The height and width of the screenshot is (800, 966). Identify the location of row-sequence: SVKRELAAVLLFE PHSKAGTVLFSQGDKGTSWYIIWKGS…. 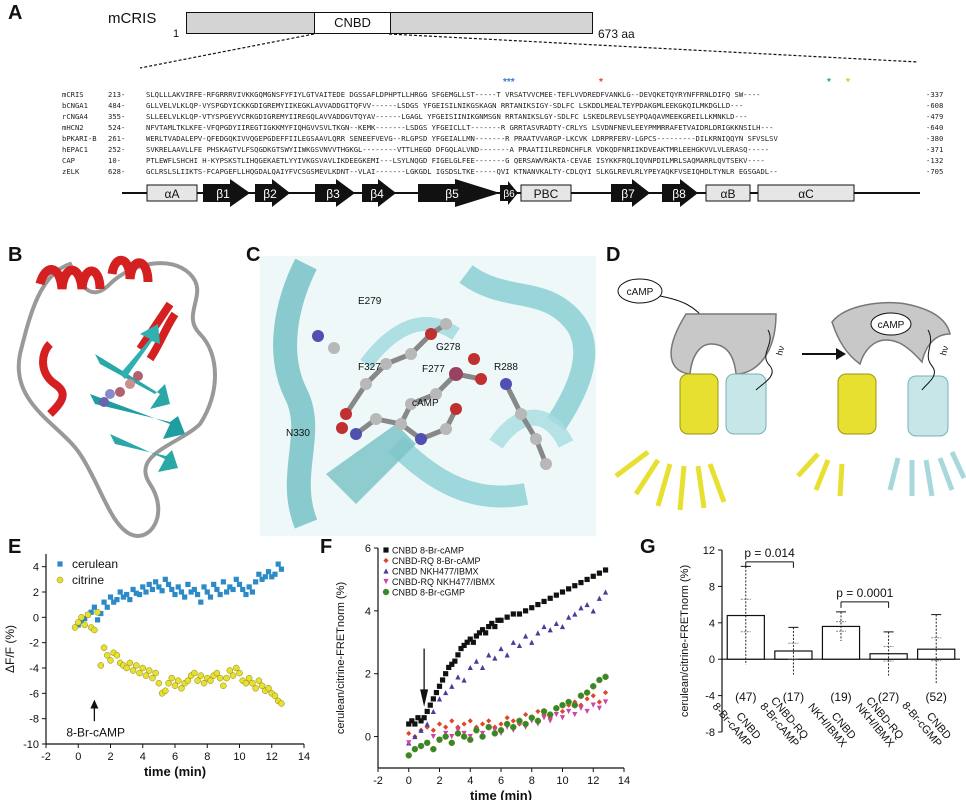
(458, 149).